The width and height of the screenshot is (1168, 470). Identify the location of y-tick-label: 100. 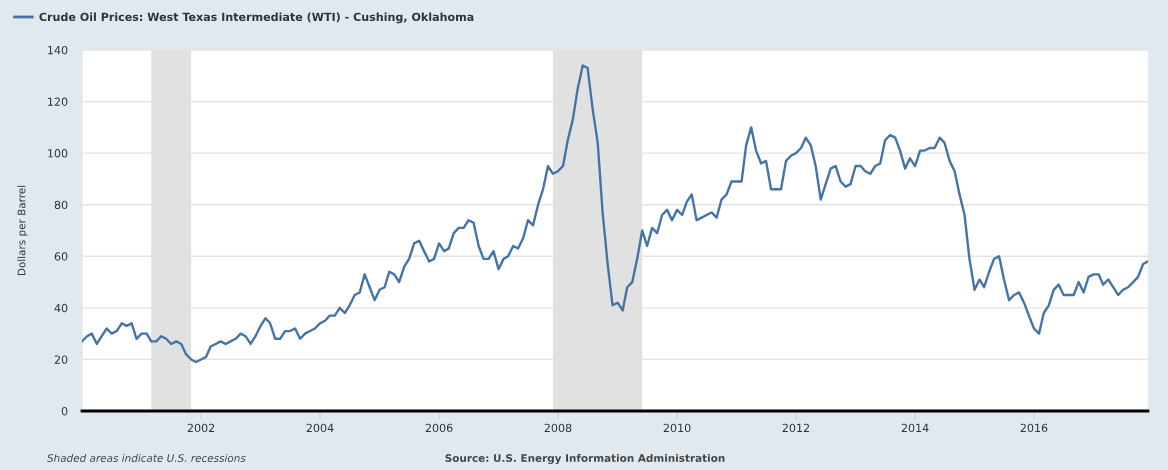
(58, 153).